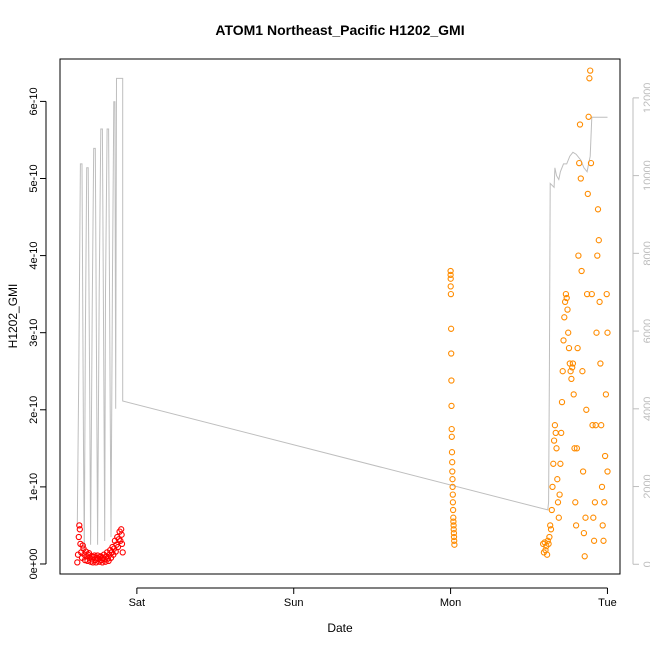 The width and height of the screenshot is (650, 650). I want to click on y2-tick-label: 8000, so click(646, 253).